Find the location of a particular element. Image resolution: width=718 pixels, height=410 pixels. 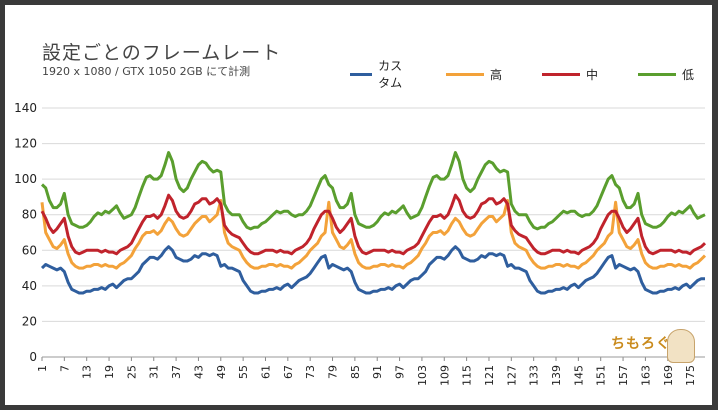

x-tick-label-91: 91 is located at coordinates (377, 372).